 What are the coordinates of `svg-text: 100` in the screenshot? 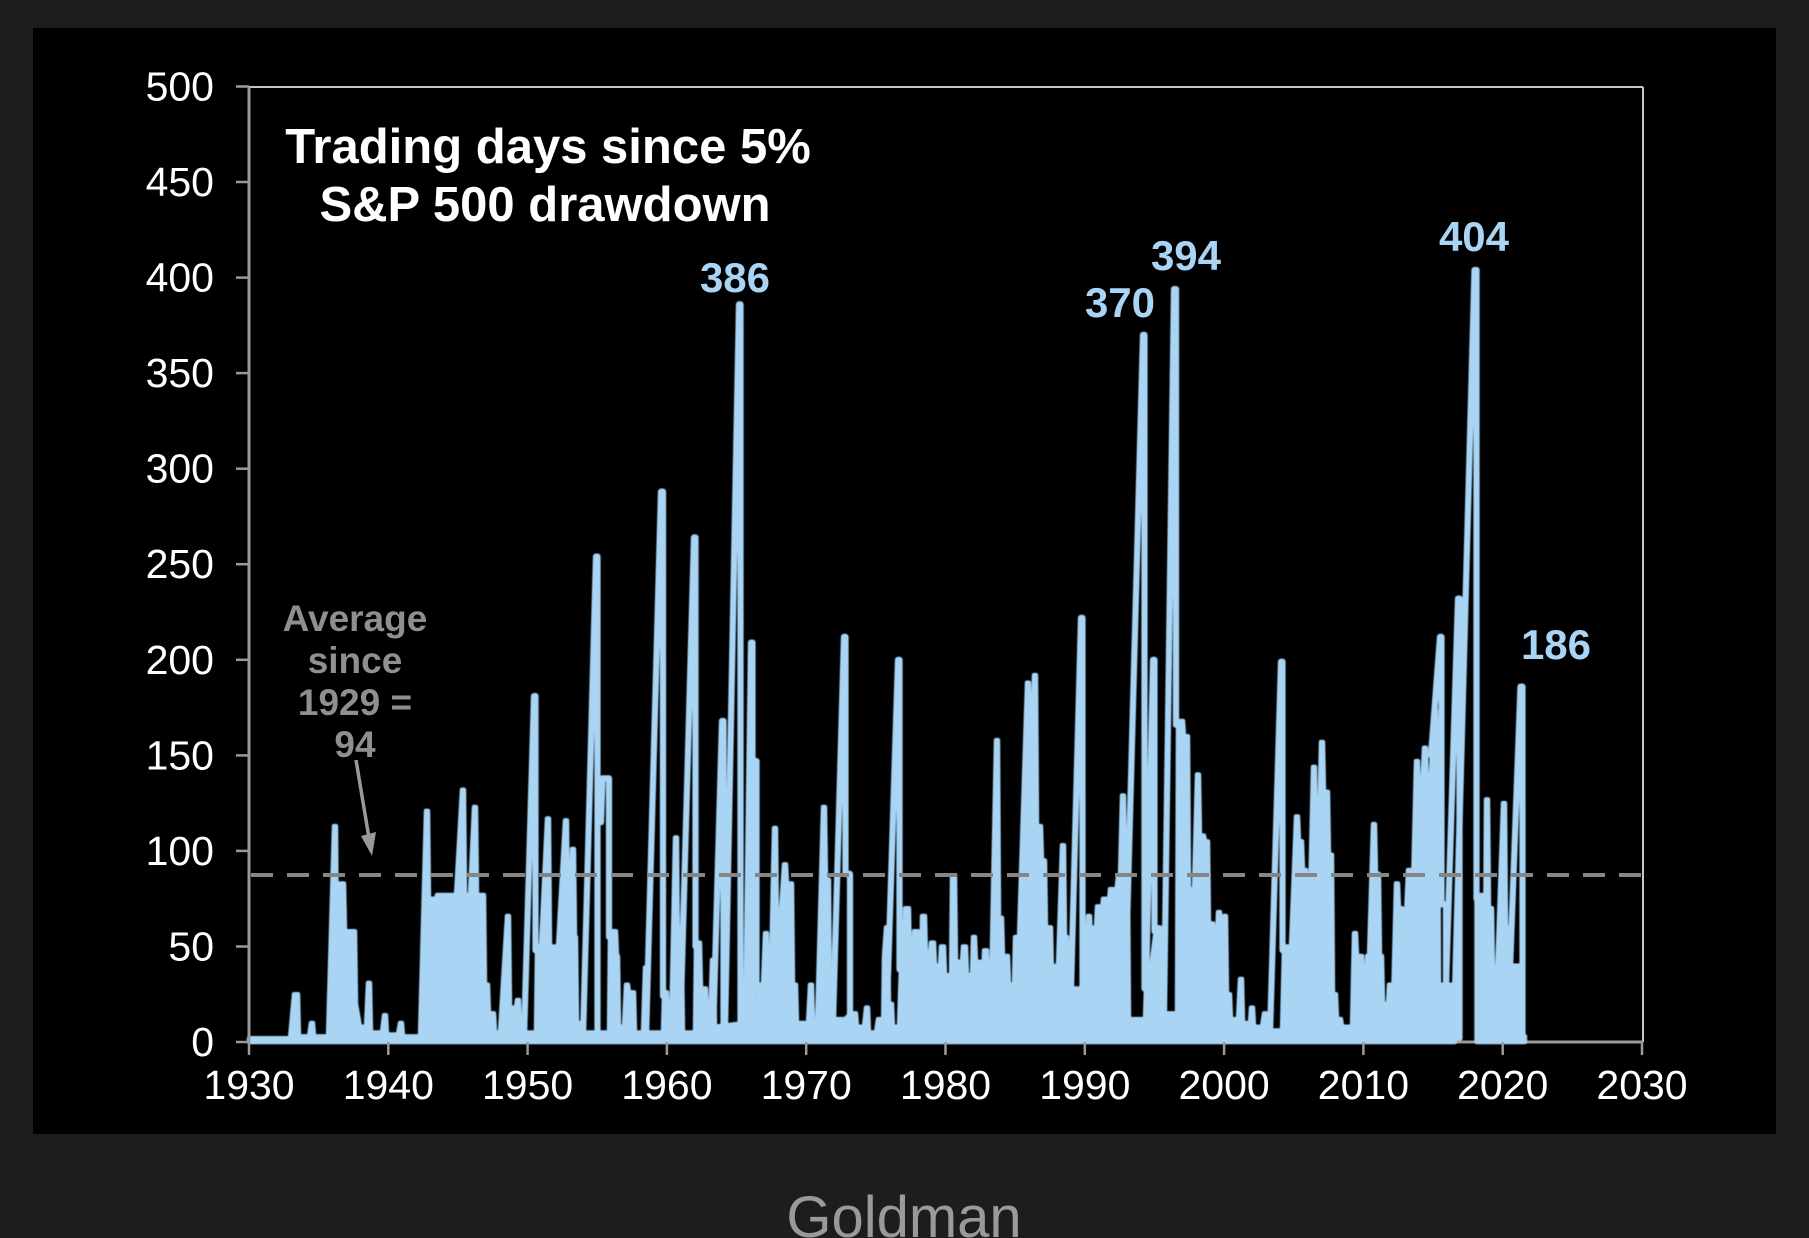 It's located at (180, 851).